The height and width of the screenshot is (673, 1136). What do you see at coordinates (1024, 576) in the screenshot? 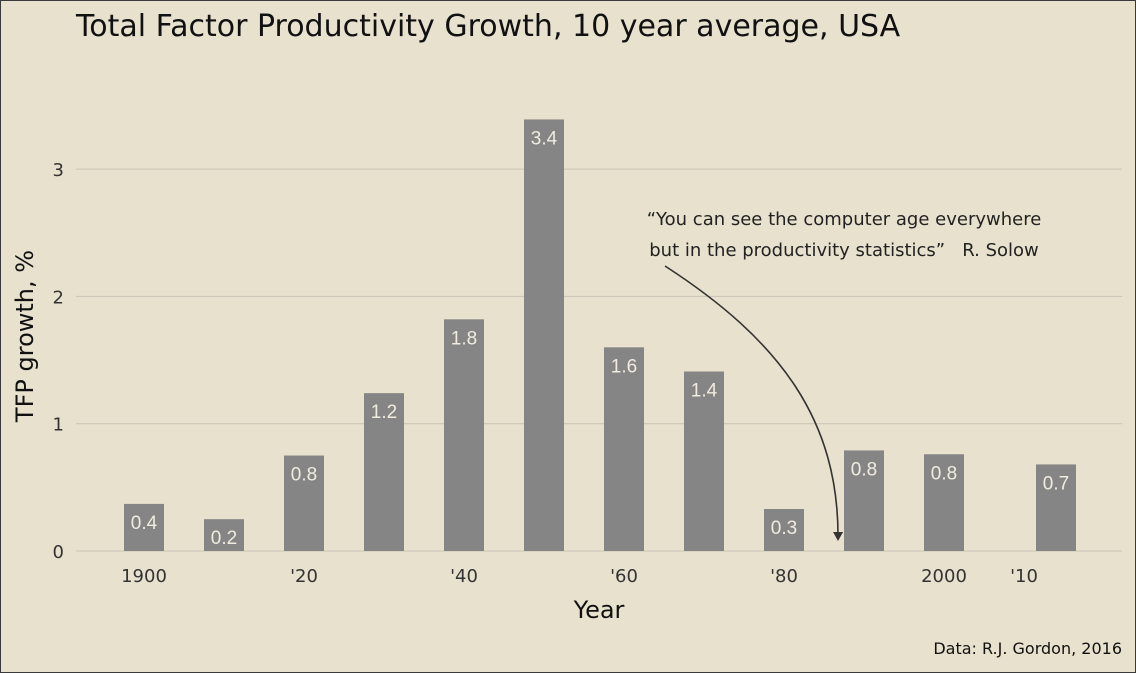
I see `x-tick-label: '10` at bounding box center [1024, 576].